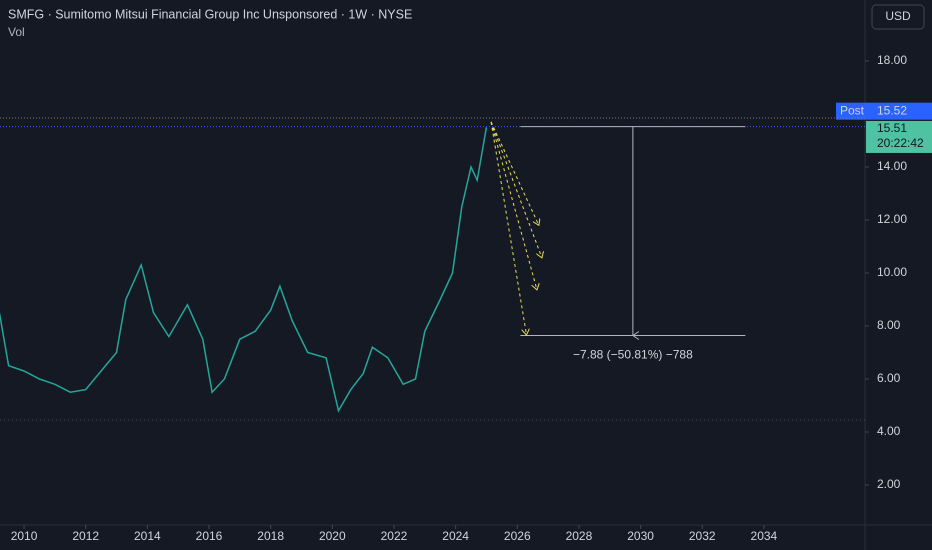 This screenshot has height=550, width=932. I want to click on currency-label: USD, so click(898, 16).